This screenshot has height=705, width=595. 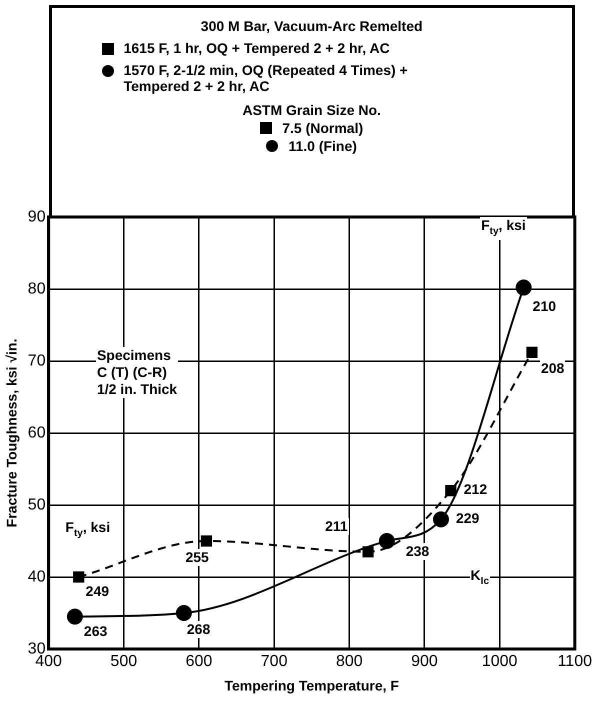 I want to click on annotation: 238, so click(x=417, y=551).